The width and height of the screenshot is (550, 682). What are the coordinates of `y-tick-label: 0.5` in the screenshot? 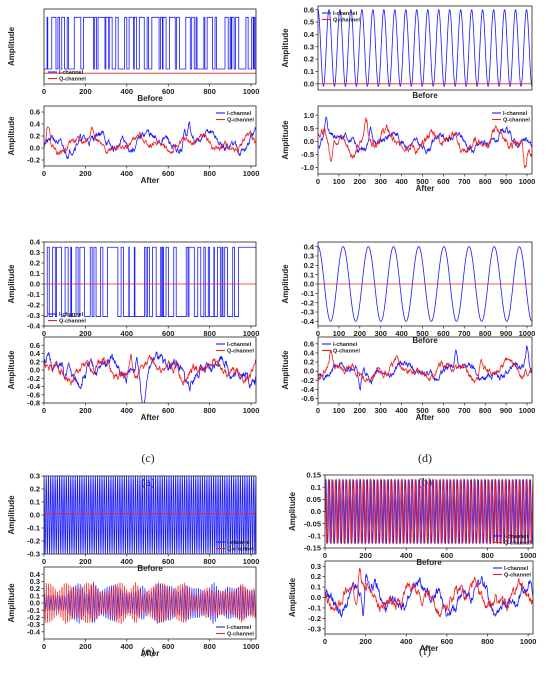 It's located at (309, 128).